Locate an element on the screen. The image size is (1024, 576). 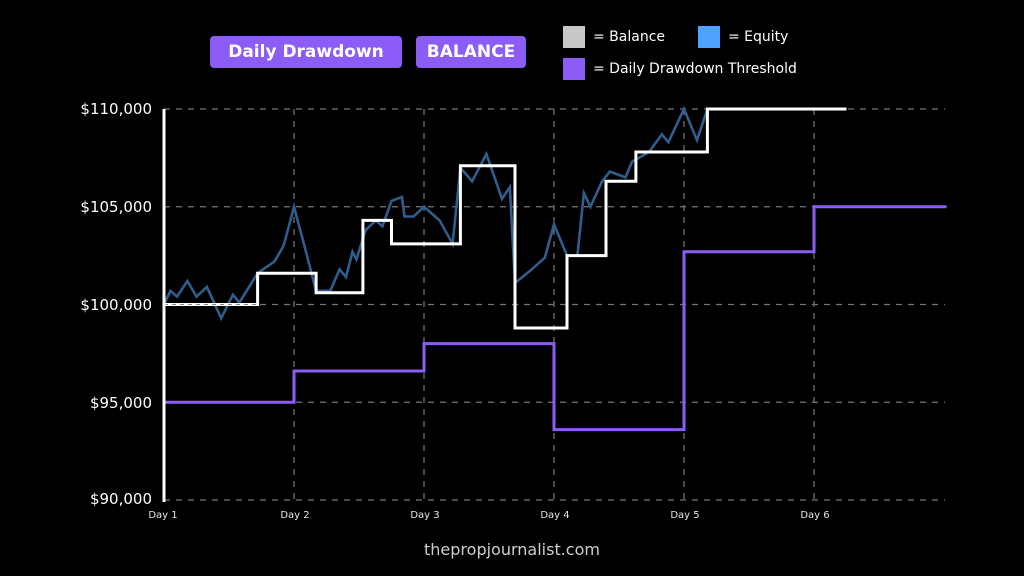
ytick-105000: $105,000 is located at coordinates (116, 207).